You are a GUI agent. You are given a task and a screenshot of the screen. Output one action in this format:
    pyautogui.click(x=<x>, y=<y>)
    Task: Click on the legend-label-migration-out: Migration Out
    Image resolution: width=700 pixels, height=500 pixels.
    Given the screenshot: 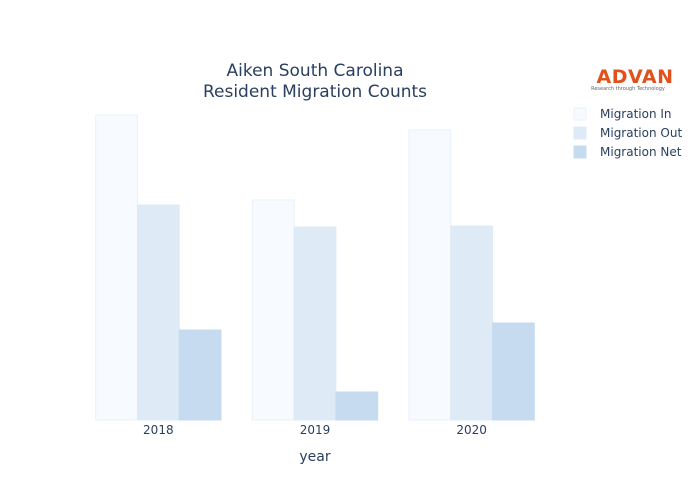 What is the action you would take?
    pyautogui.click(x=641, y=133)
    